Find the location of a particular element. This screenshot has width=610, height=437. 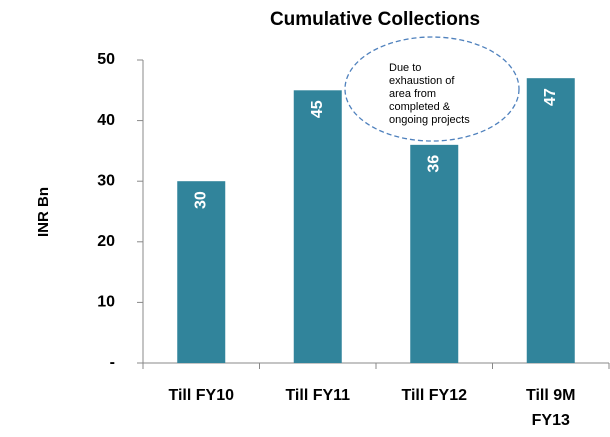

annotation-ellipse is located at coordinates (432, 89).